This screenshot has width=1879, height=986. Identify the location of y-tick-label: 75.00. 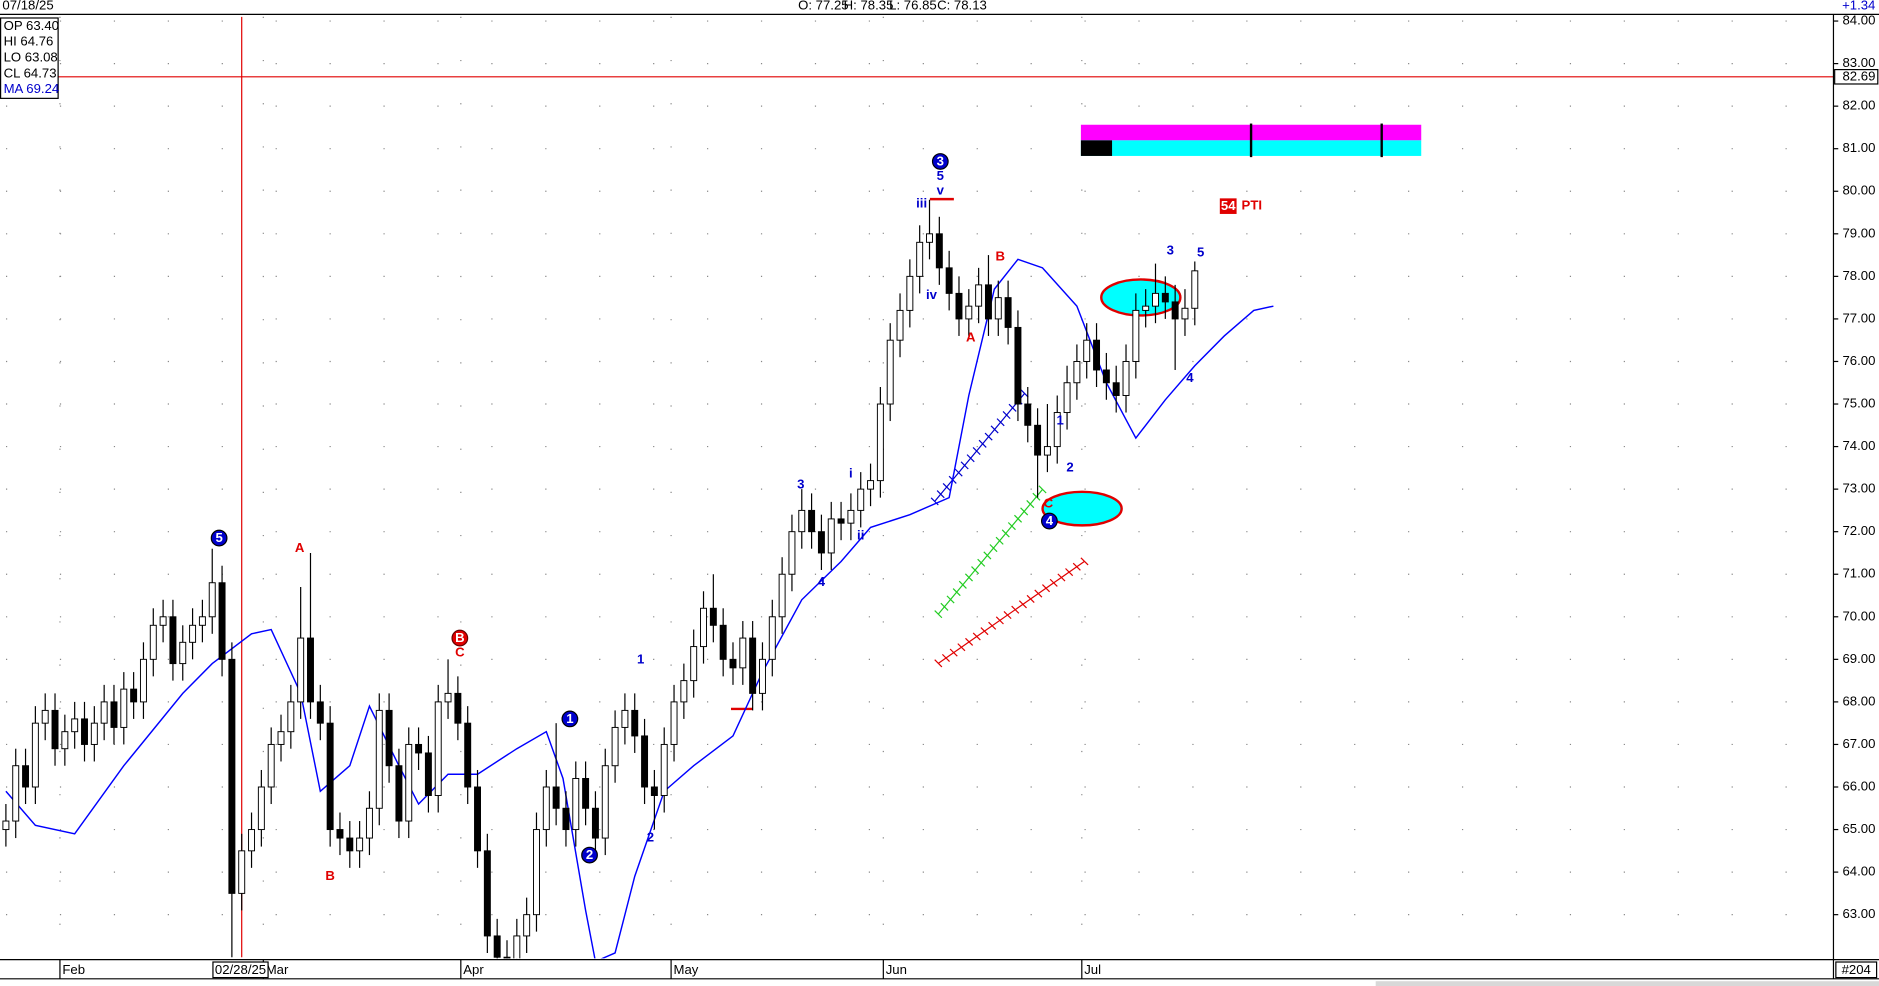
(1858, 403).